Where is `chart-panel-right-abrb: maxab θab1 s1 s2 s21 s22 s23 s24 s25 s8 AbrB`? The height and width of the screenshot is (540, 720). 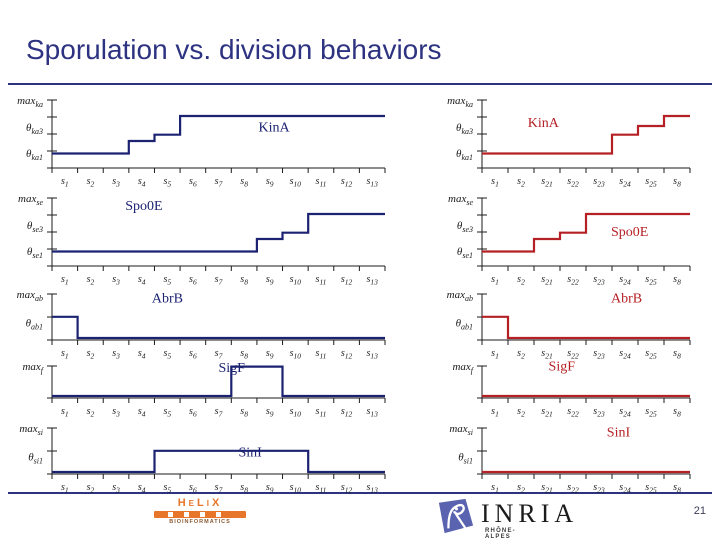
chart-panel-right-abrb: maxab θab1 s1 s2 s21 s22 s23 s24 s25 s8 AbrB is located at coordinates (570, 322).